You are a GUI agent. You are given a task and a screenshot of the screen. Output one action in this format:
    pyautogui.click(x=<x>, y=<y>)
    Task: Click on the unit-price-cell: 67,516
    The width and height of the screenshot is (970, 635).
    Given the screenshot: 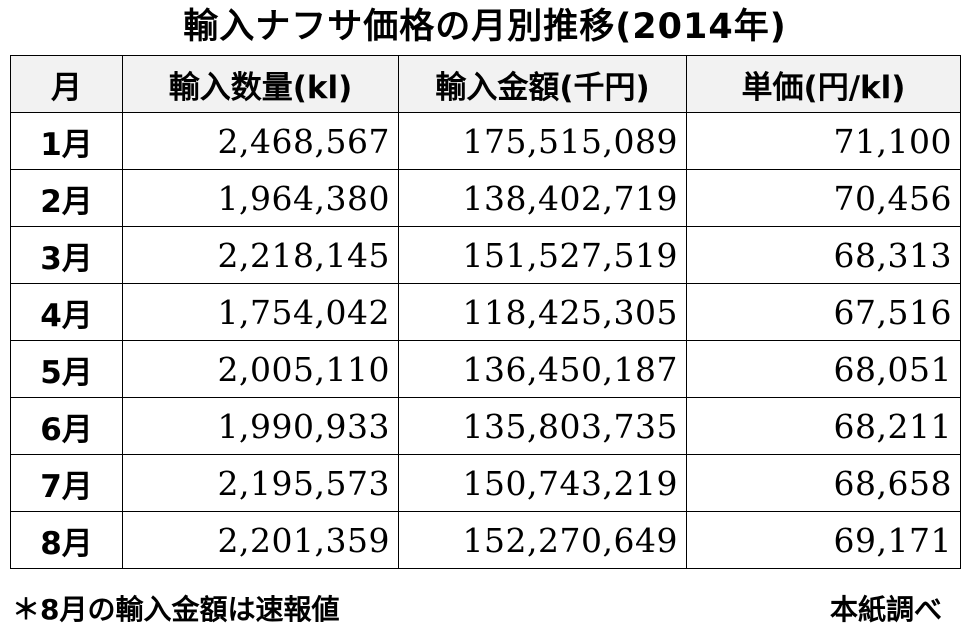 What is the action you would take?
    pyautogui.click(x=823, y=312)
    